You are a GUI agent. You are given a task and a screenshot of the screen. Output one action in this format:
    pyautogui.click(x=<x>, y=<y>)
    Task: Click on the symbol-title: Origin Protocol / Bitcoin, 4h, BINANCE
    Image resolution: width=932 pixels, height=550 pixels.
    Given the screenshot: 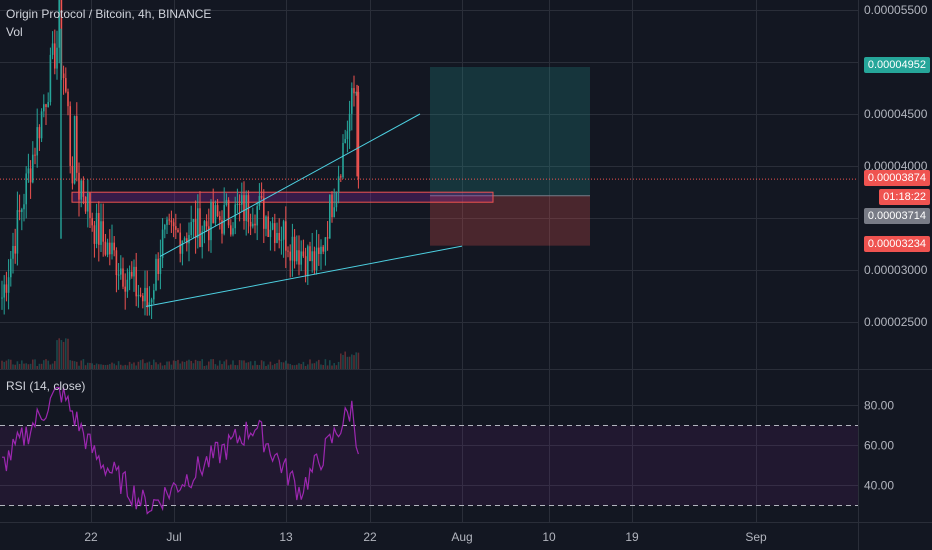 What is the action you would take?
    pyautogui.click(x=109, y=14)
    